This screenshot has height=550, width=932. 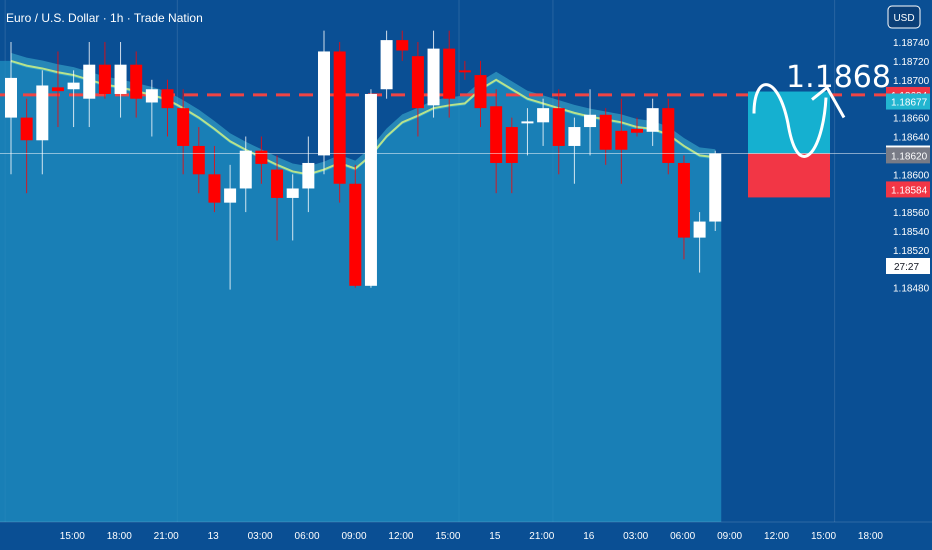 I want to click on y-tick-label: 1.18700, so click(x=911, y=81).